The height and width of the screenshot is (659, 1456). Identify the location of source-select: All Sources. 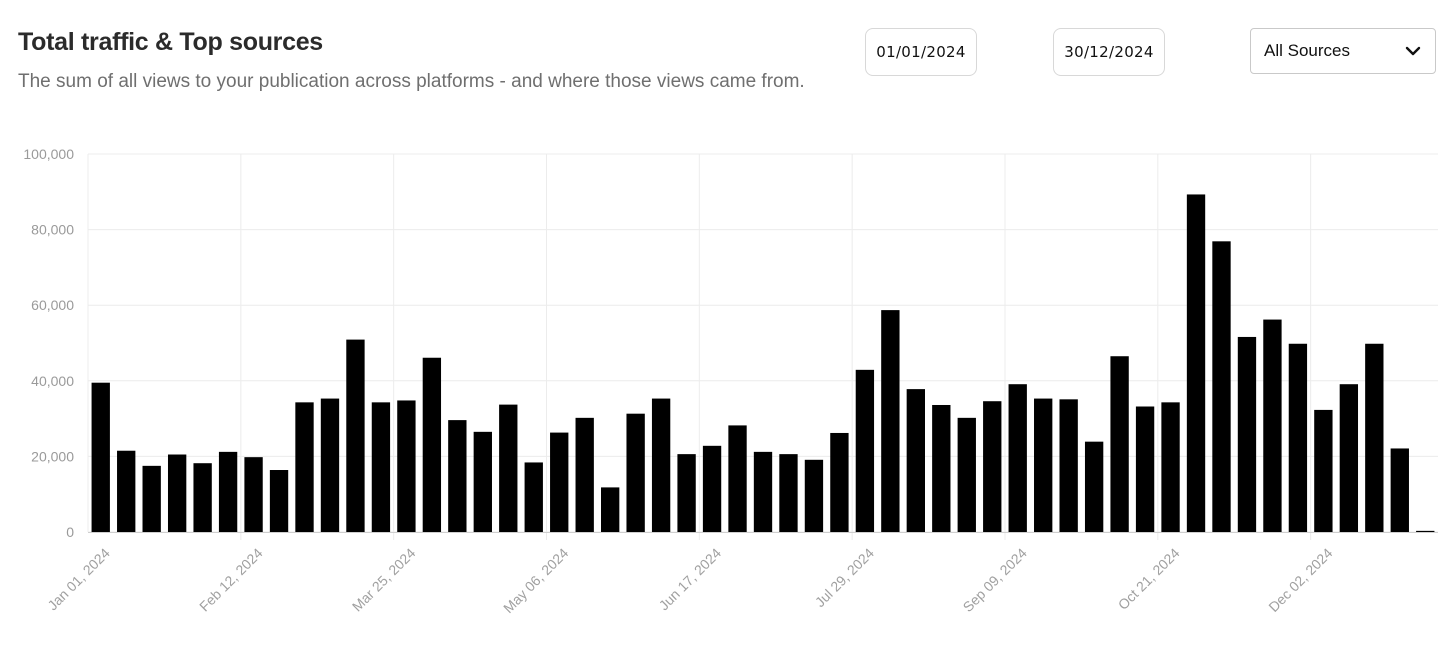
(1343, 51).